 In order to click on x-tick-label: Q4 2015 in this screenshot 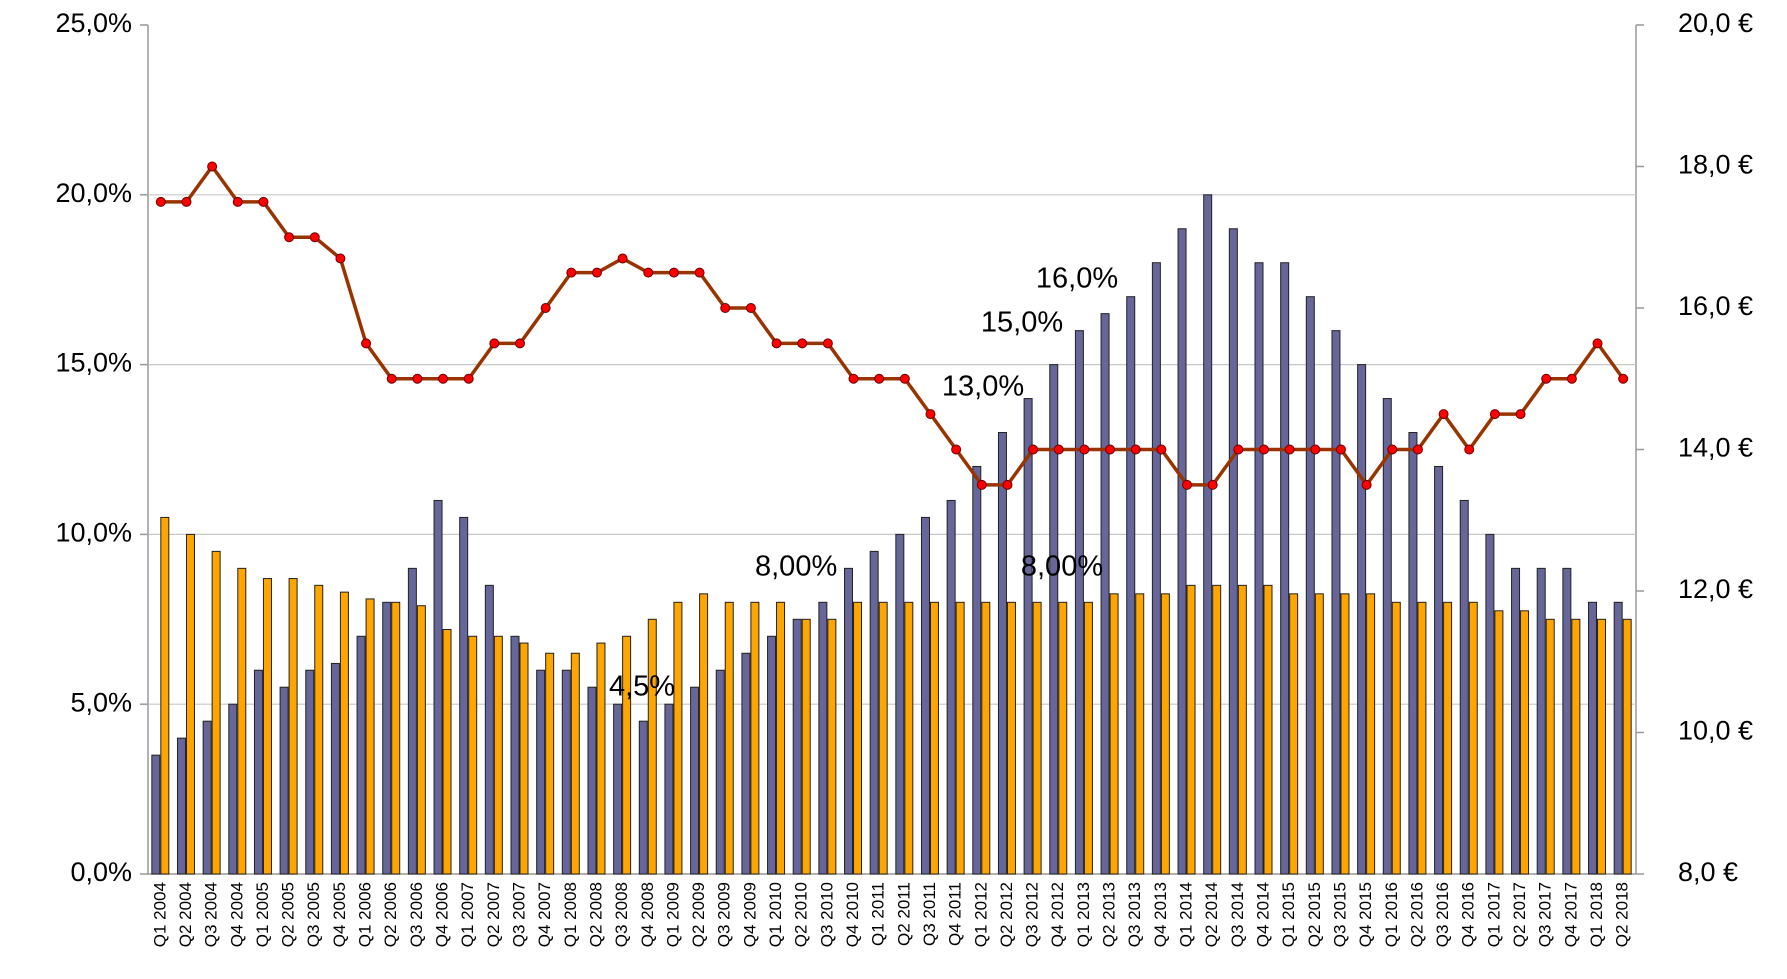, I will do `click(1365, 914)`.